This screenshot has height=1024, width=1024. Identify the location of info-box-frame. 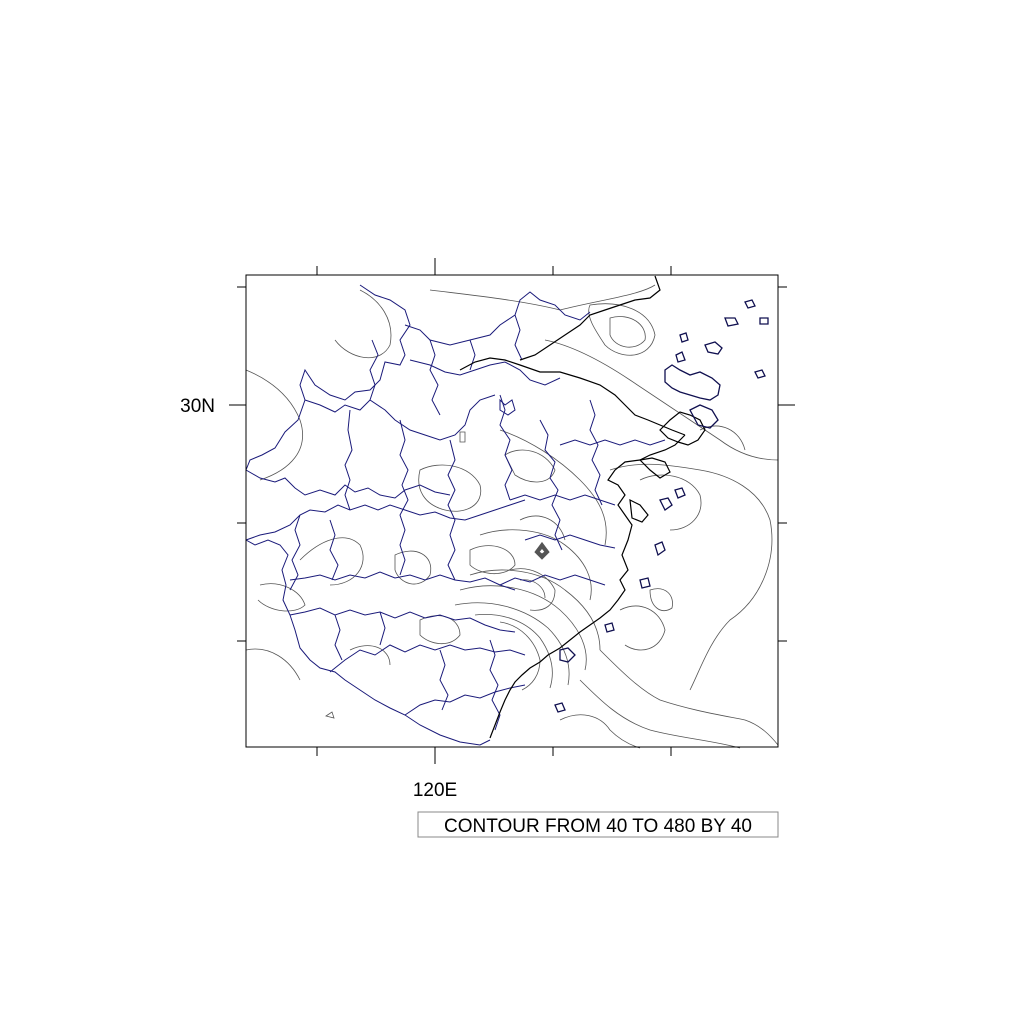
(598, 824).